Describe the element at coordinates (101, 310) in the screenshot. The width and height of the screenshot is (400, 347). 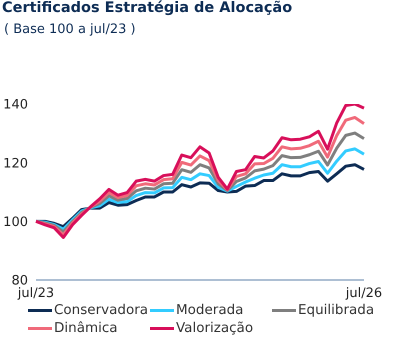
I see `legend-label: Conservadora` at that location.